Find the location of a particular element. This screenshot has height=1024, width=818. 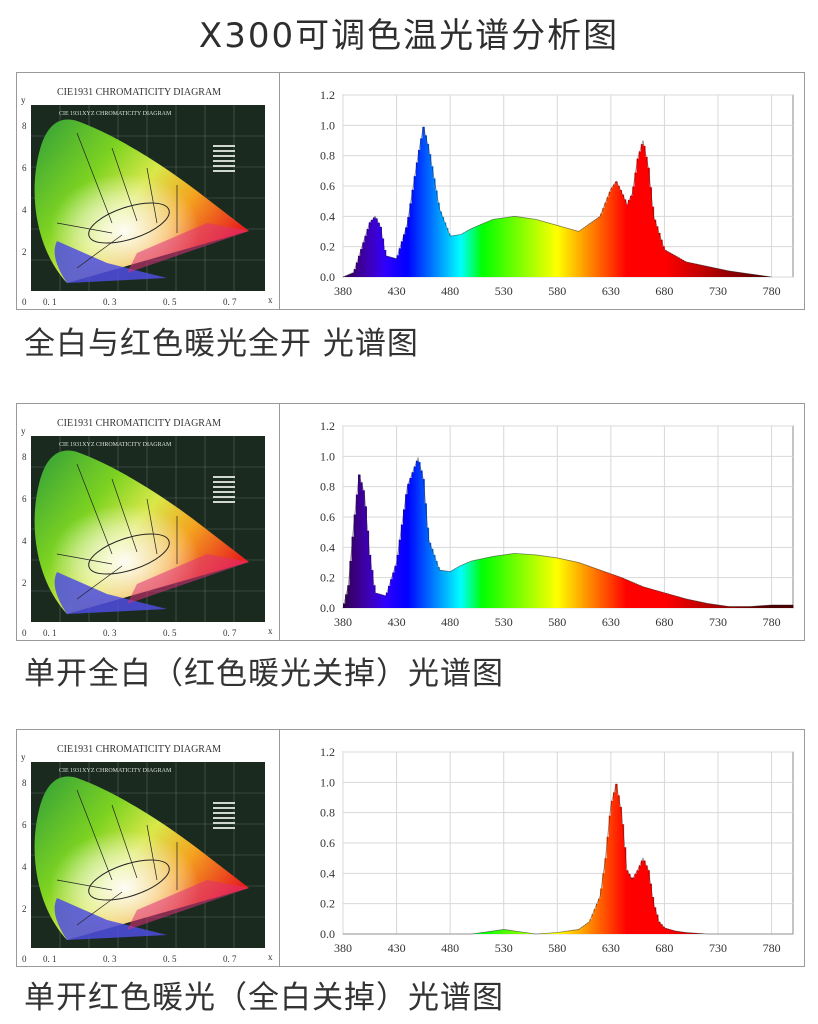

cie-planckian-ellipse is located at coordinates (129, 554).